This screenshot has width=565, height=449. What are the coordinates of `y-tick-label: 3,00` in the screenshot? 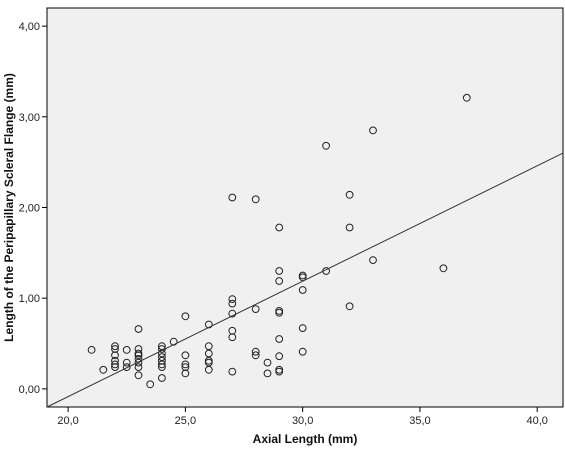 It's located at (29, 118).